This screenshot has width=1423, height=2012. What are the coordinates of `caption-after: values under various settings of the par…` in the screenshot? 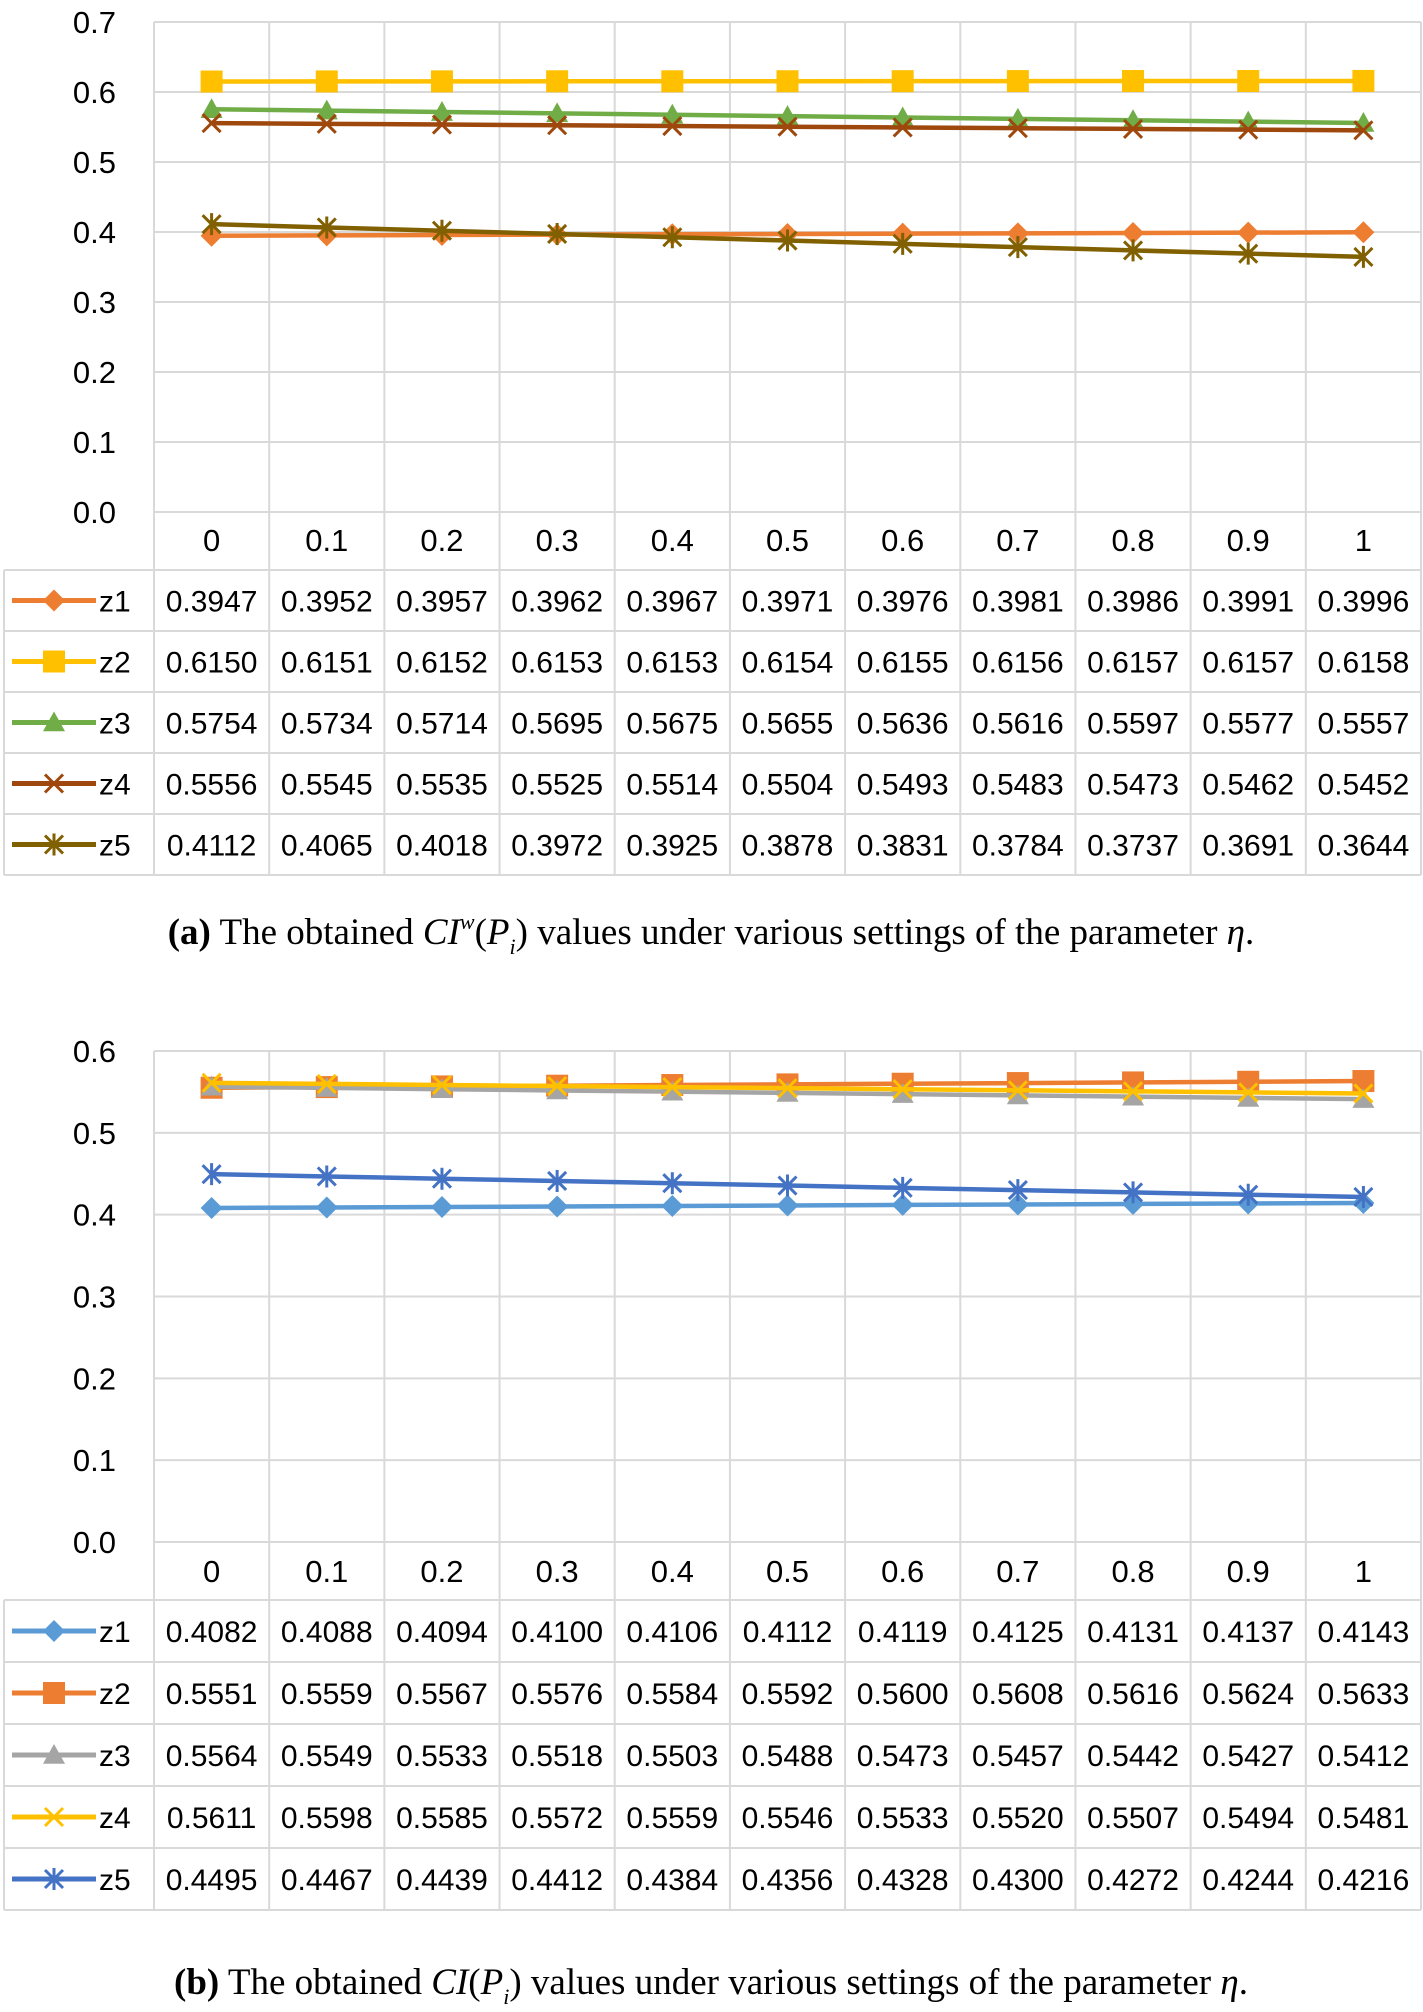 It's located at (871, 1982).